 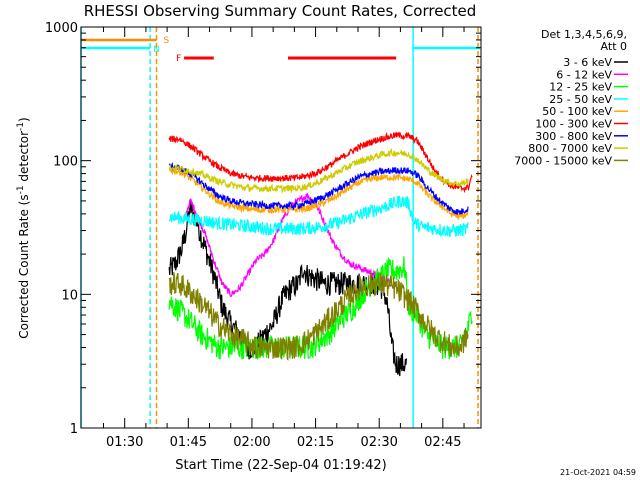 What do you see at coordinates (570, 148) in the screenshot?
I see `legend-label: 800 - 7000 keV` at bounding box center [570, 148].